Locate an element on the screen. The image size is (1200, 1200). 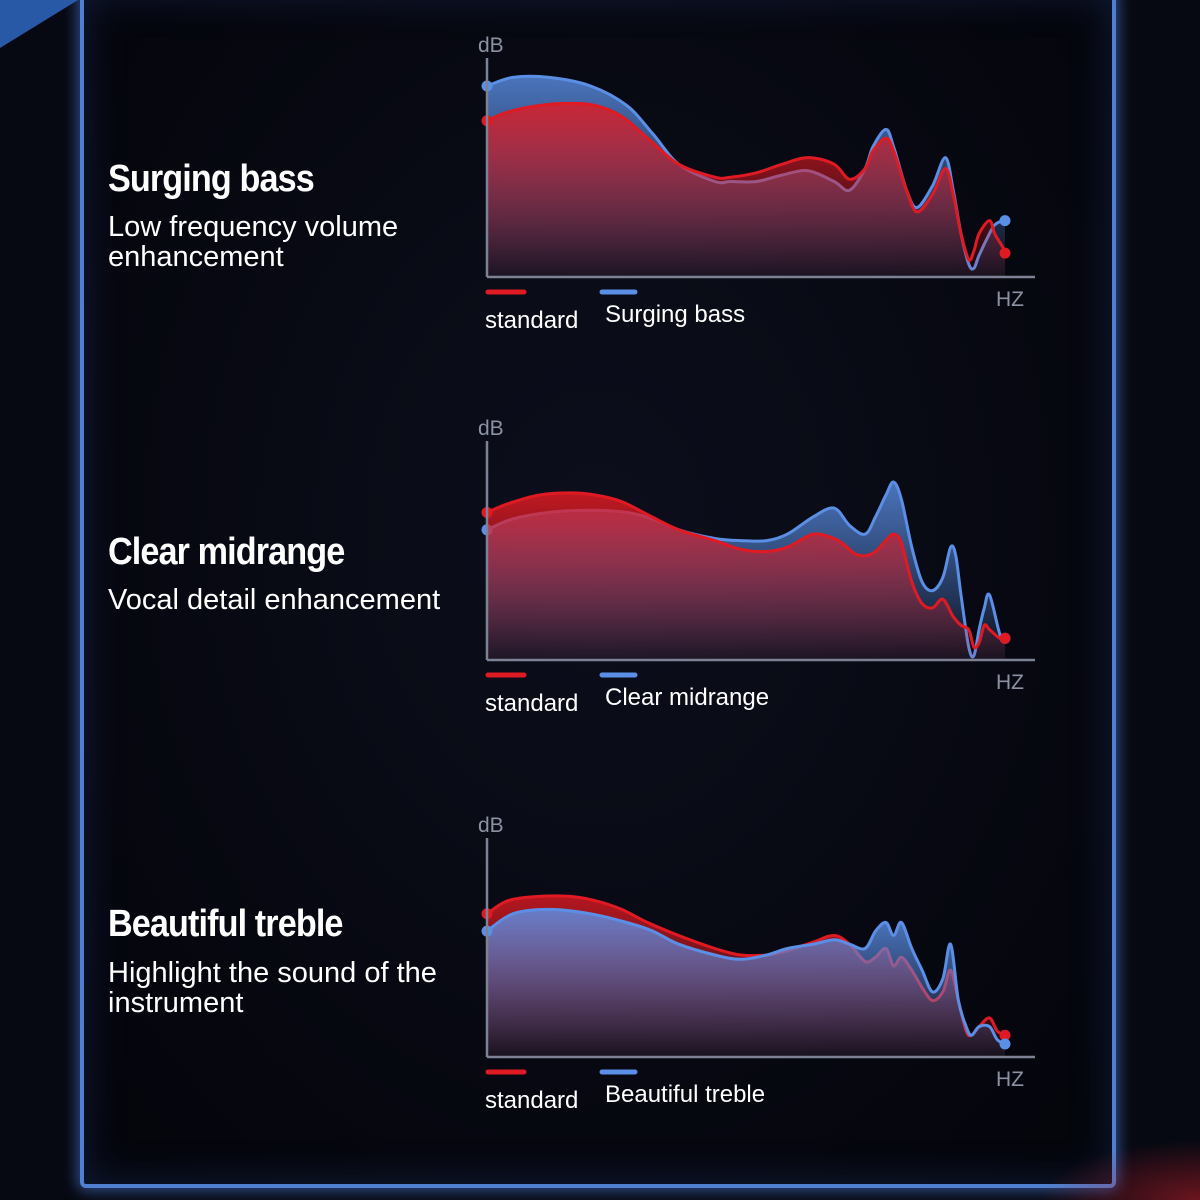
panel-description: Highlight the sound of the instrument is located at coordinates (272, 988).